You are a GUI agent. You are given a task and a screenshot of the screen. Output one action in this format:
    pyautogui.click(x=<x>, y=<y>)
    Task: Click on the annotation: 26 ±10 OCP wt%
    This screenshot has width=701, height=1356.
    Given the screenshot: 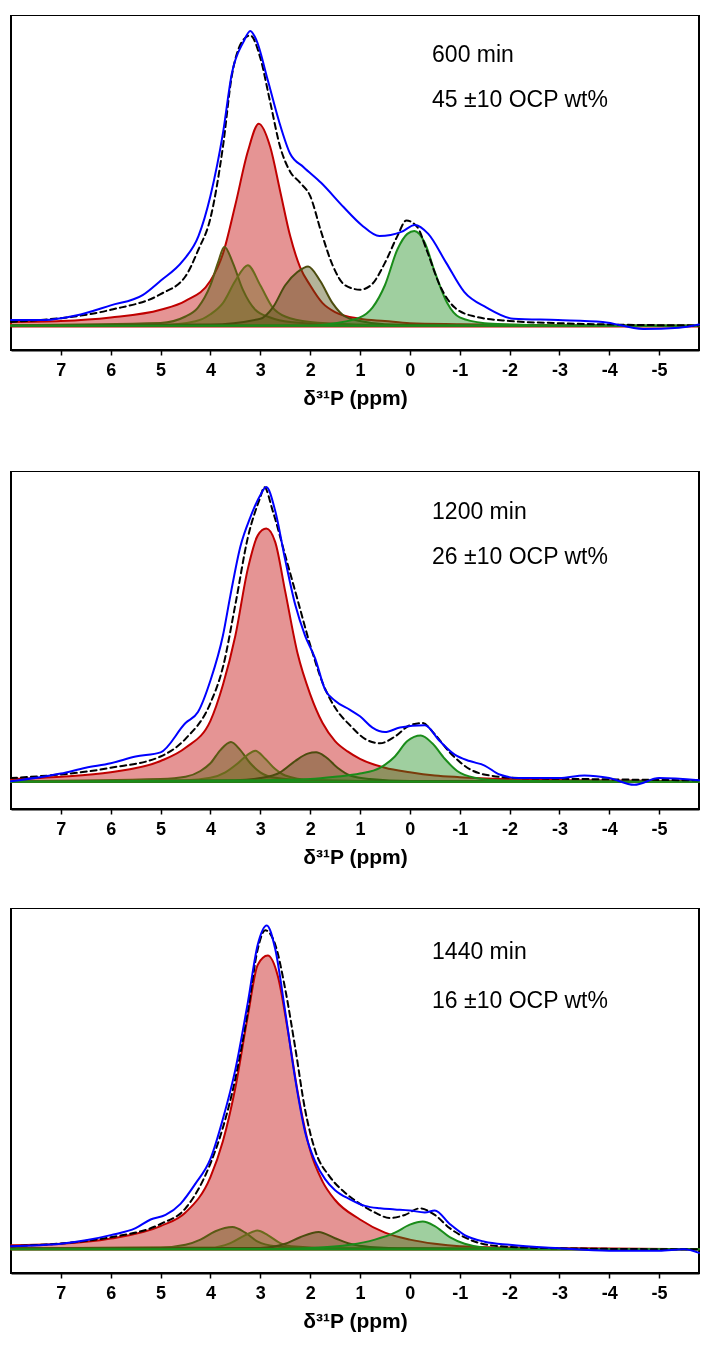 What is the action you would take?
    pyautogui.click(x=520, y=556)
    